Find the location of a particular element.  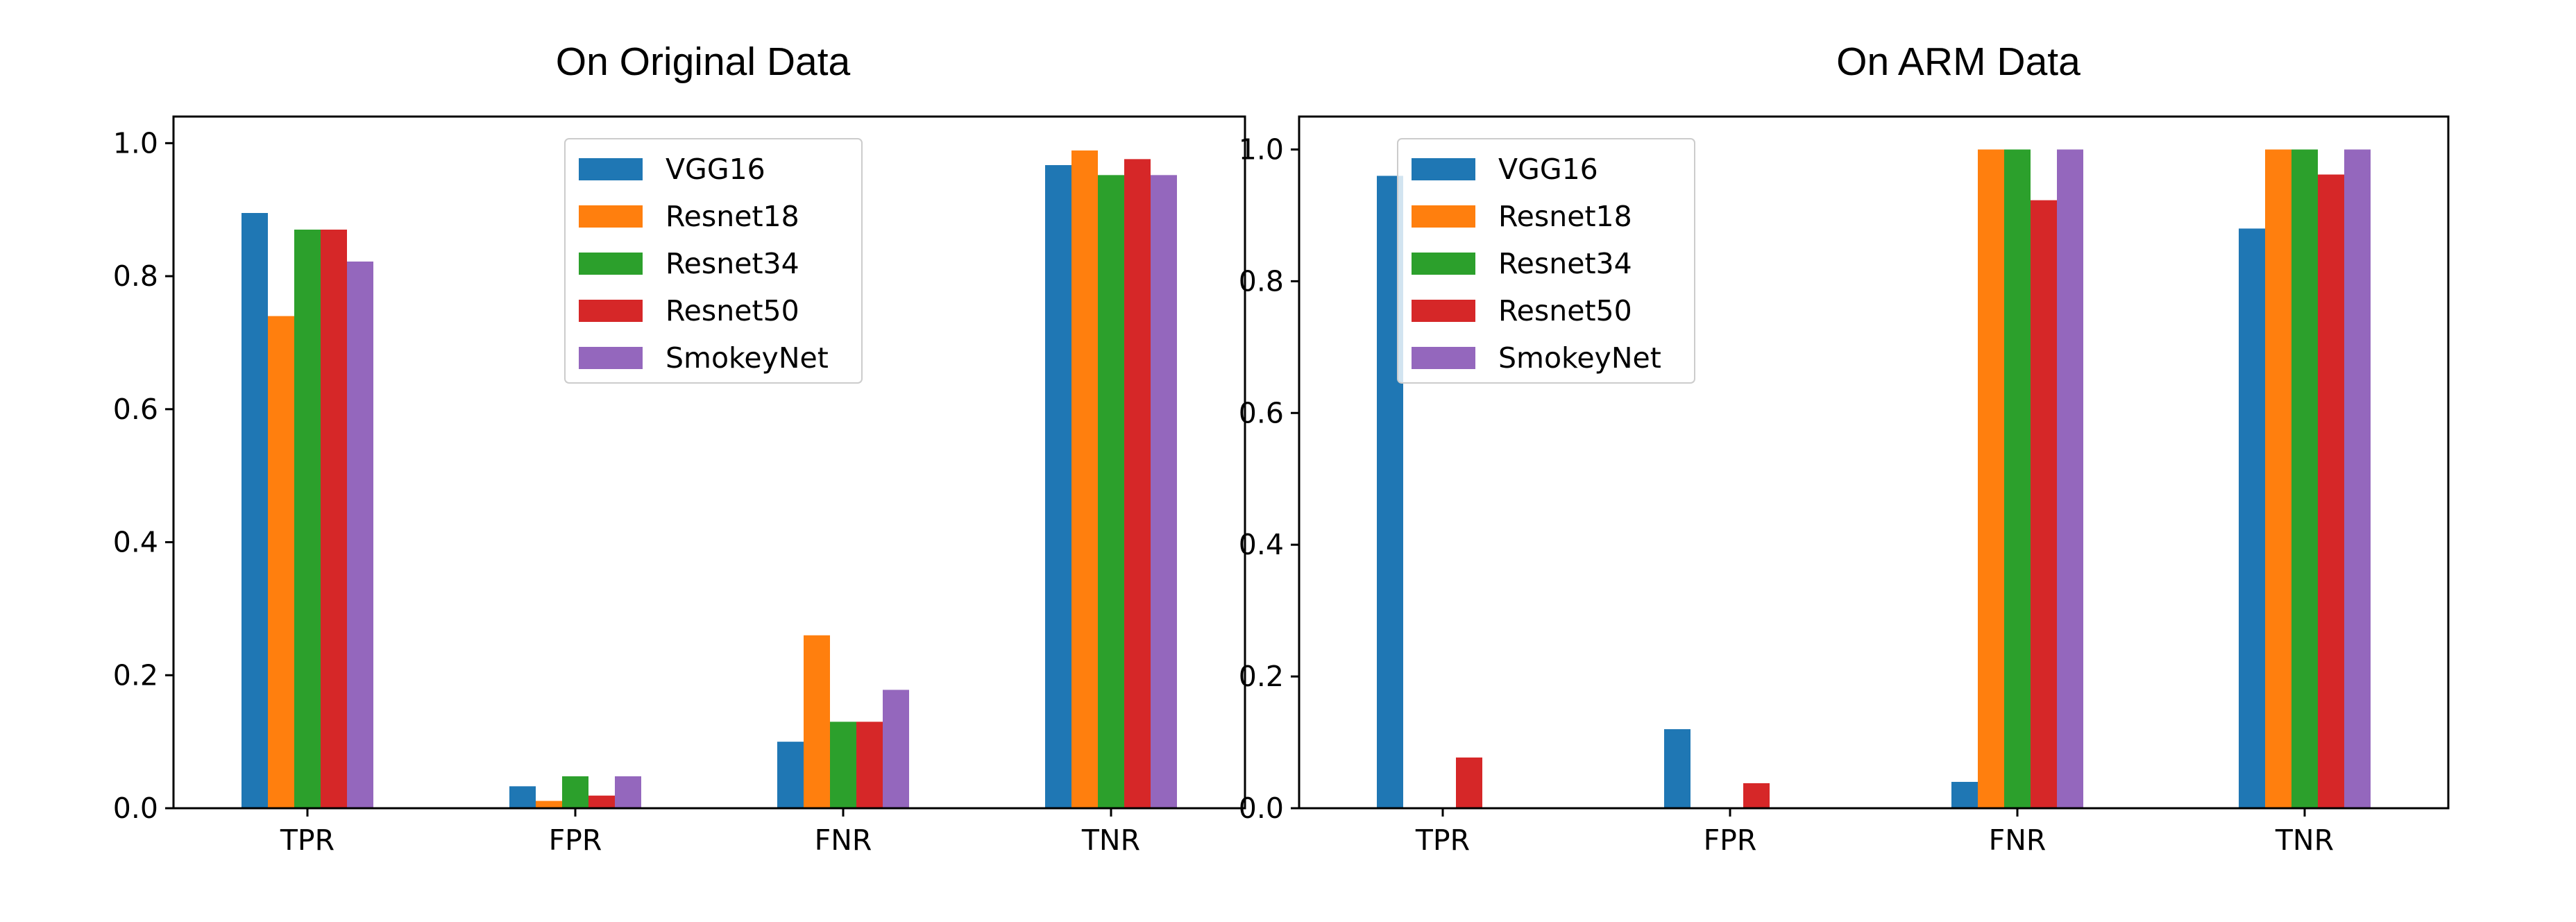

chart-title: On ARM Data is located at coordinates (1959, 62).